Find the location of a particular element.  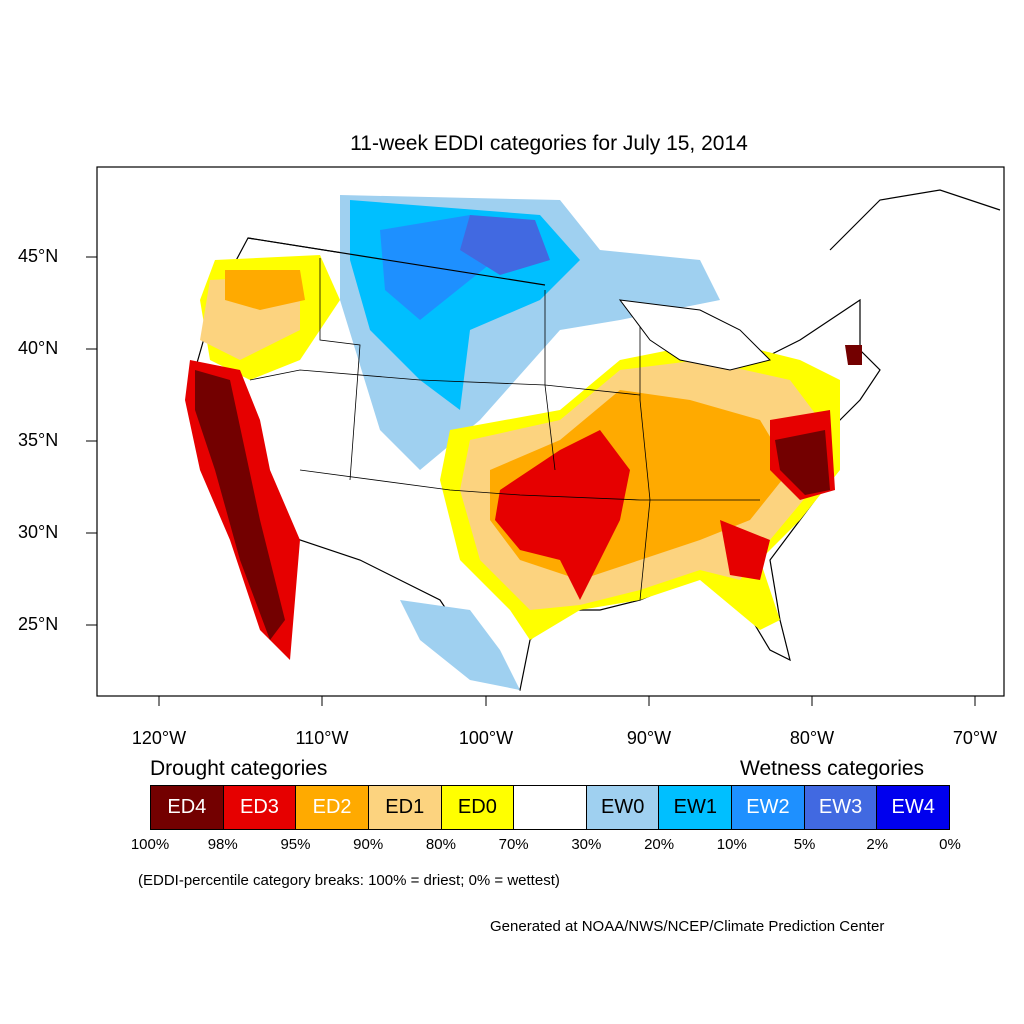

legend-bar: ED4 ED3 ED2 ED1 ED0 EW0 EW1 EW2 EW3 EW4 is located at coordinates (550, 807).